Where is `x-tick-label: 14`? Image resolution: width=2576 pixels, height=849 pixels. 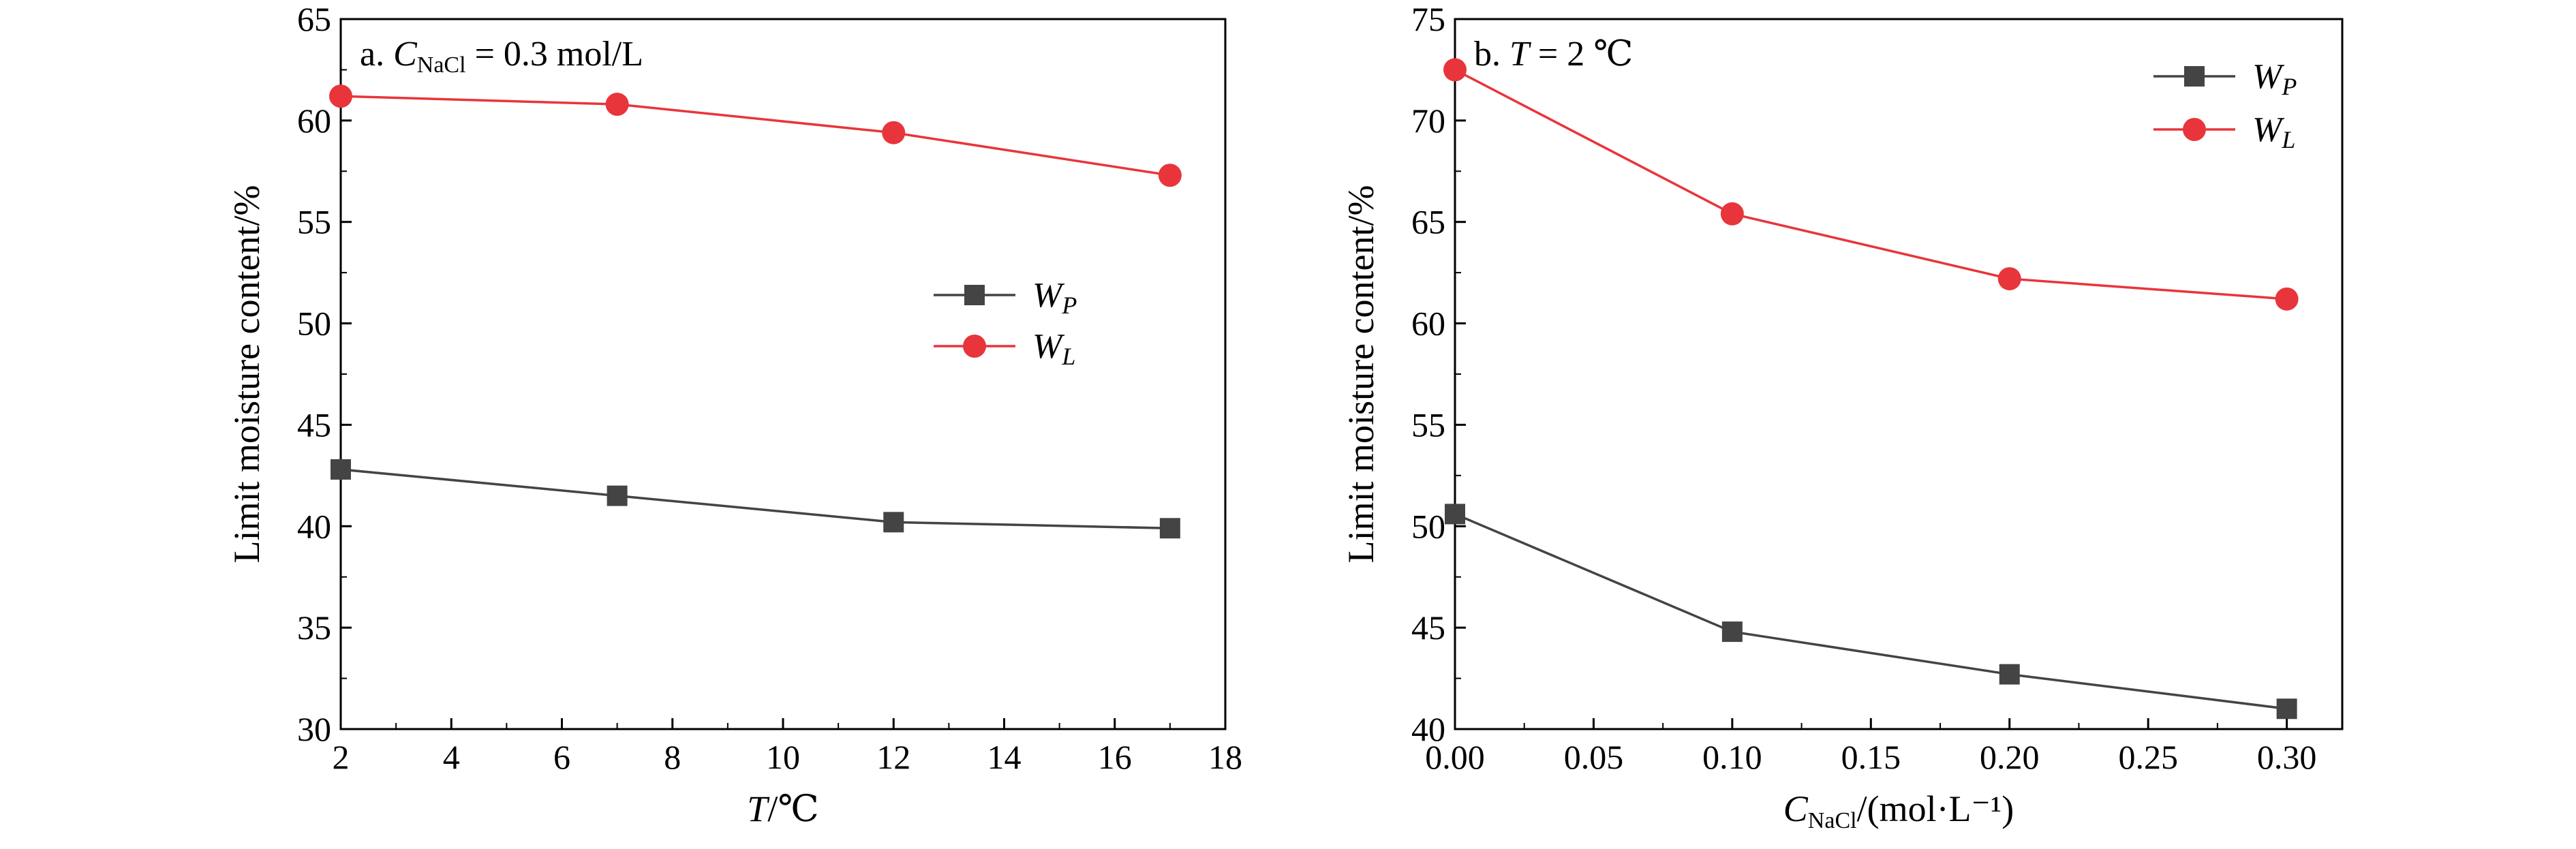
x-tick-label: 14 is located at coordinates (1005, 757).